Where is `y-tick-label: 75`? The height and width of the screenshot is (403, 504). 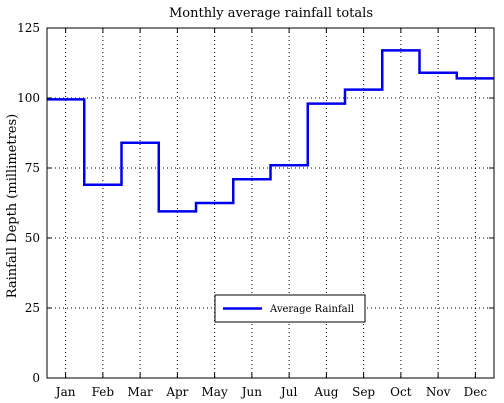
y-tick-label: 75 is located at coordinates (32, 168).